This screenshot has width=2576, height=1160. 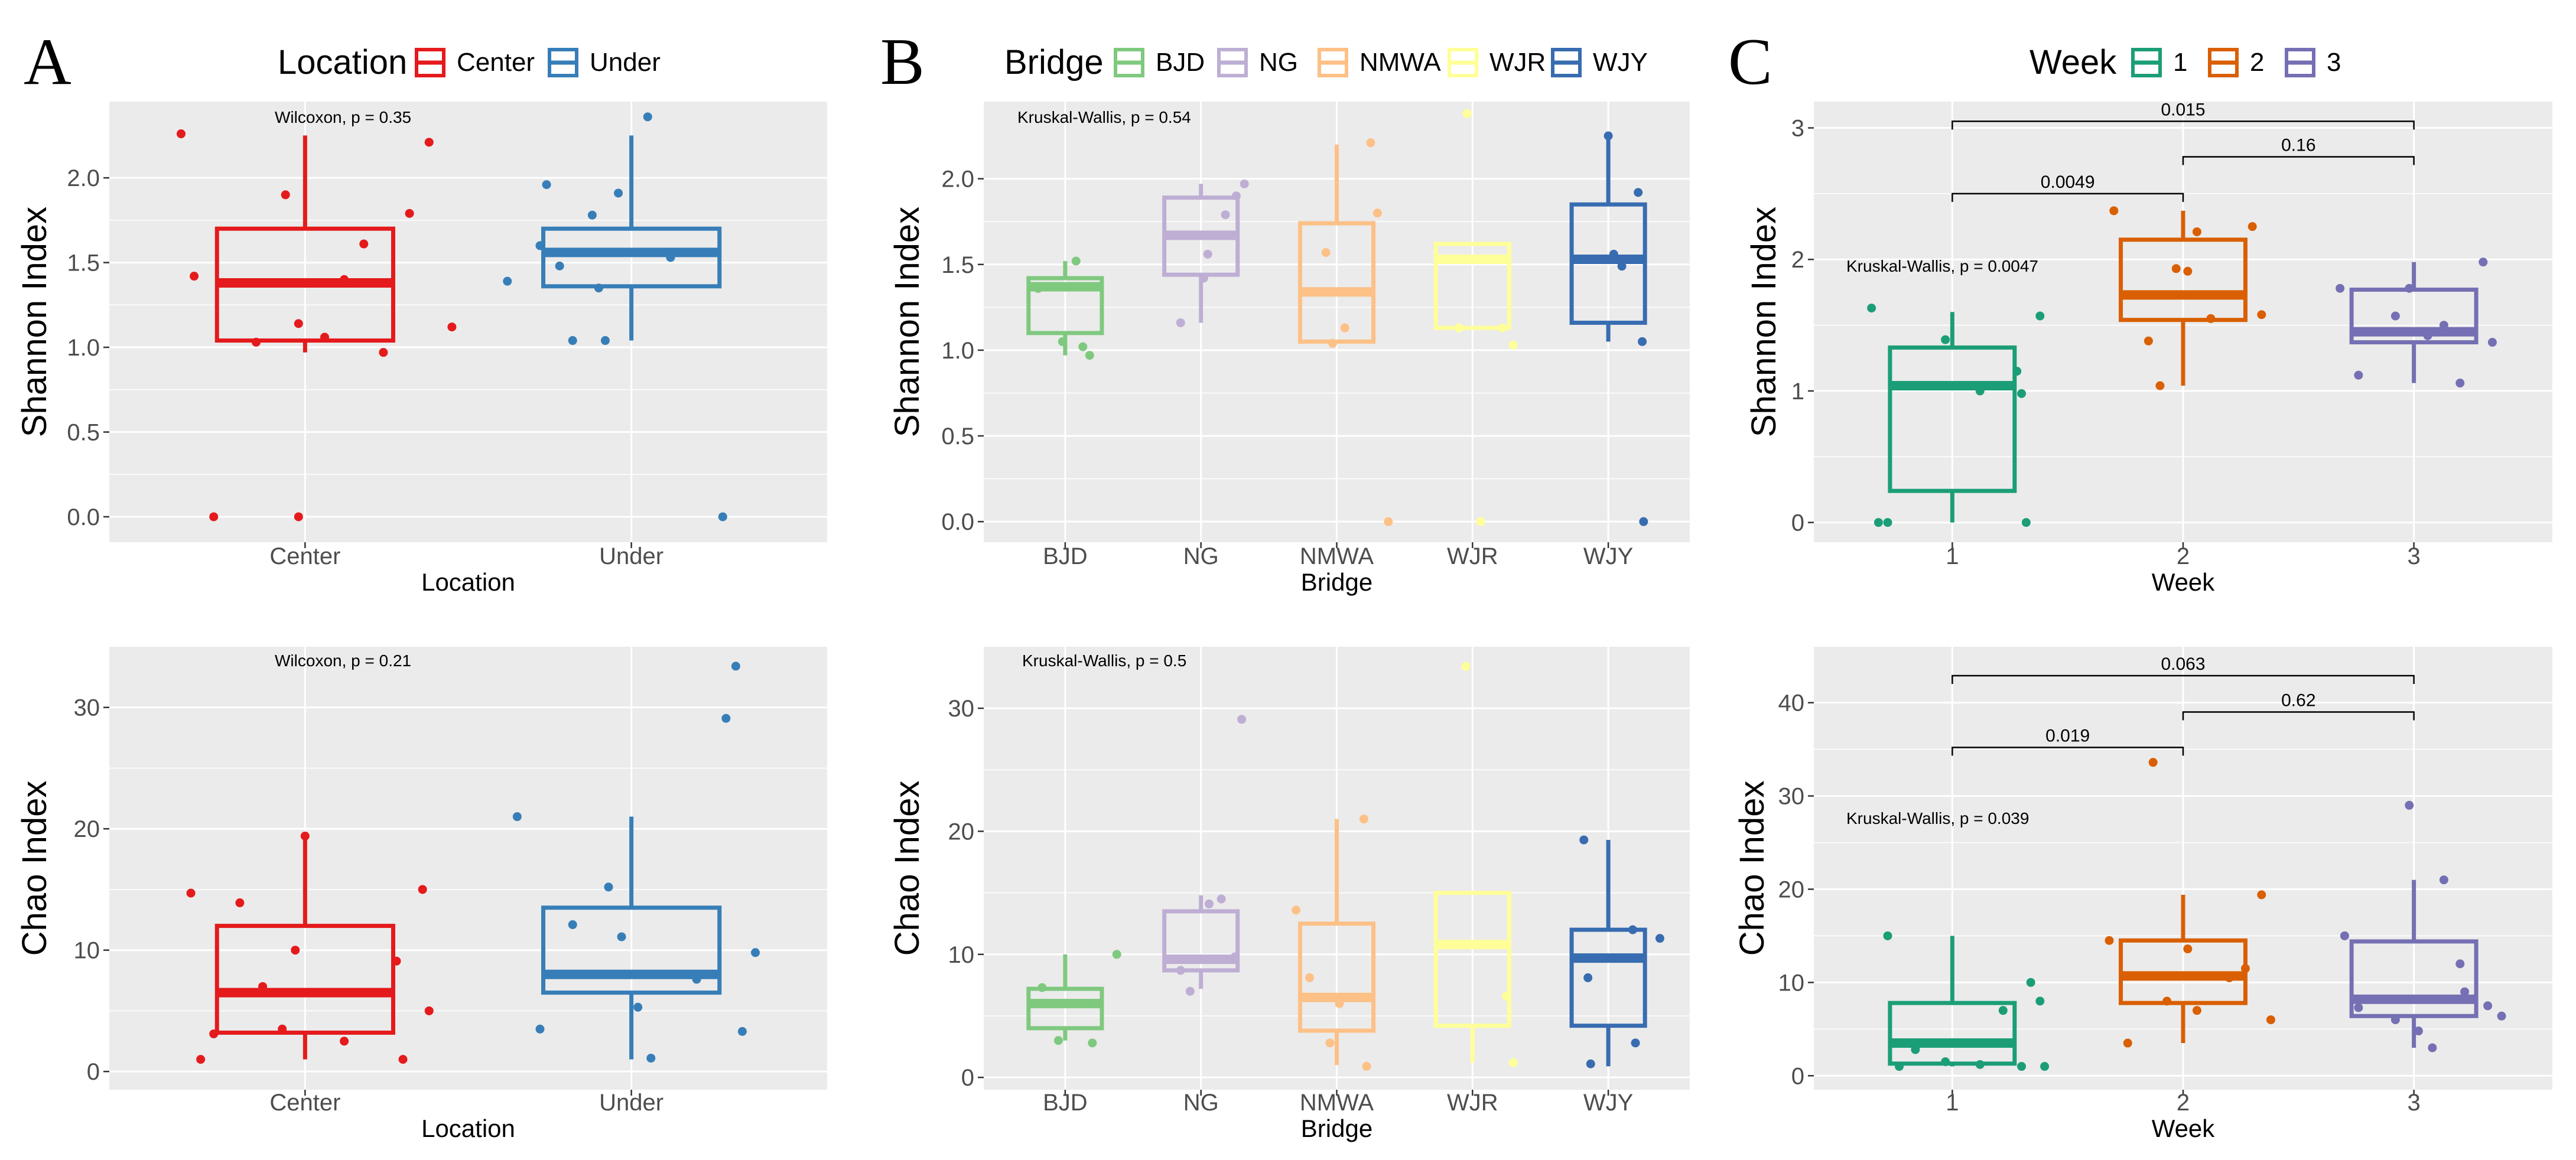 What do you see at coordinates (957, 522) in the screenshot?
I see `y-tick-label: 0.0` at bounding box center [957, 522].